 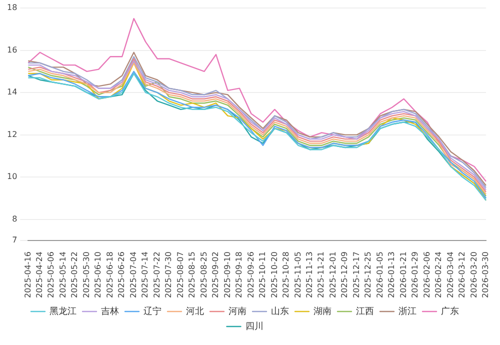 What do you see at coordinates (323, 311) in the screenshot?
I see `legend-label: 湖南` at bounding box center [323, 311].